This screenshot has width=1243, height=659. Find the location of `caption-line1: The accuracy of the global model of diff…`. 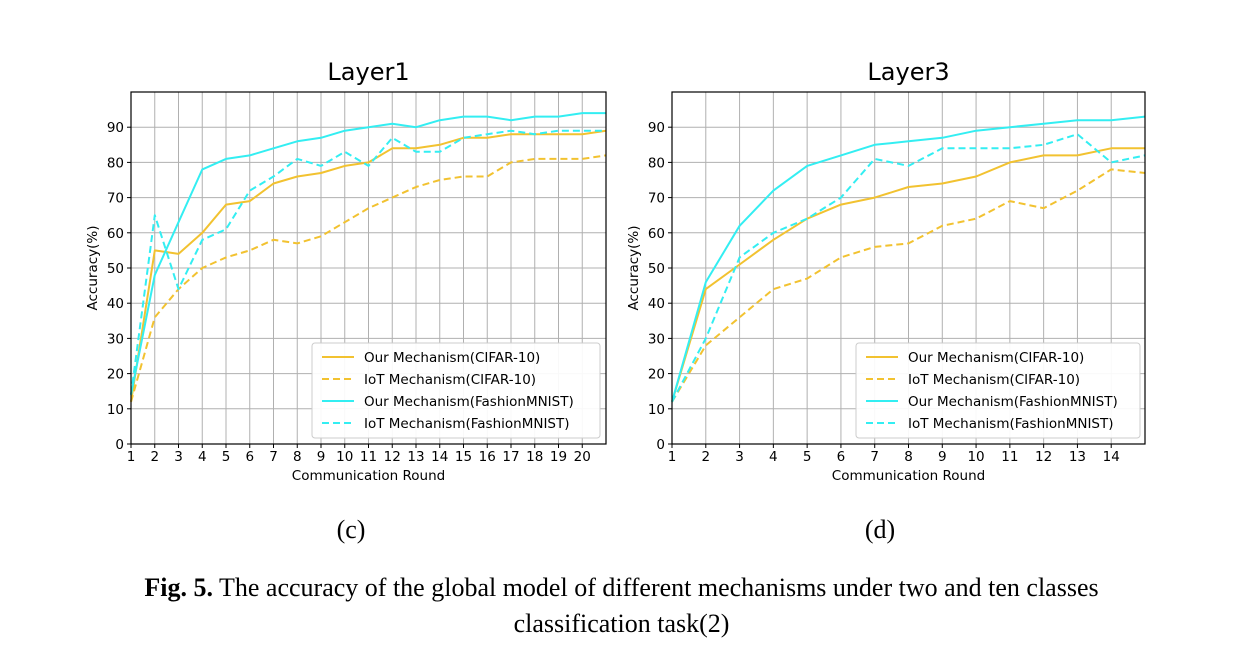

caption-line1: The accuracy of the global model of diff… is located at coordinates (655, 587).